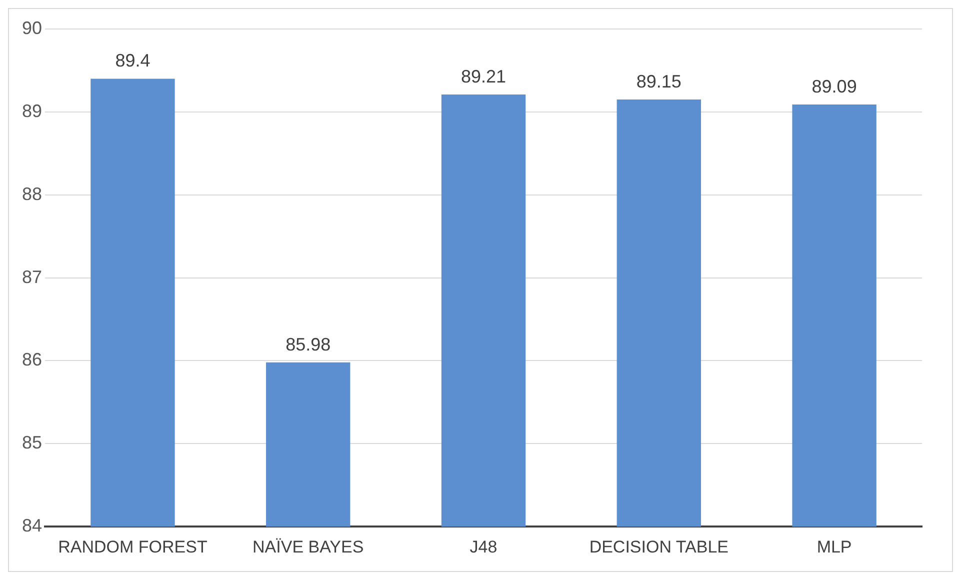 Image resolution: width=959 pixels, height=578 pixels. I want to click on y-tick-label: 88, so click(32, 194).